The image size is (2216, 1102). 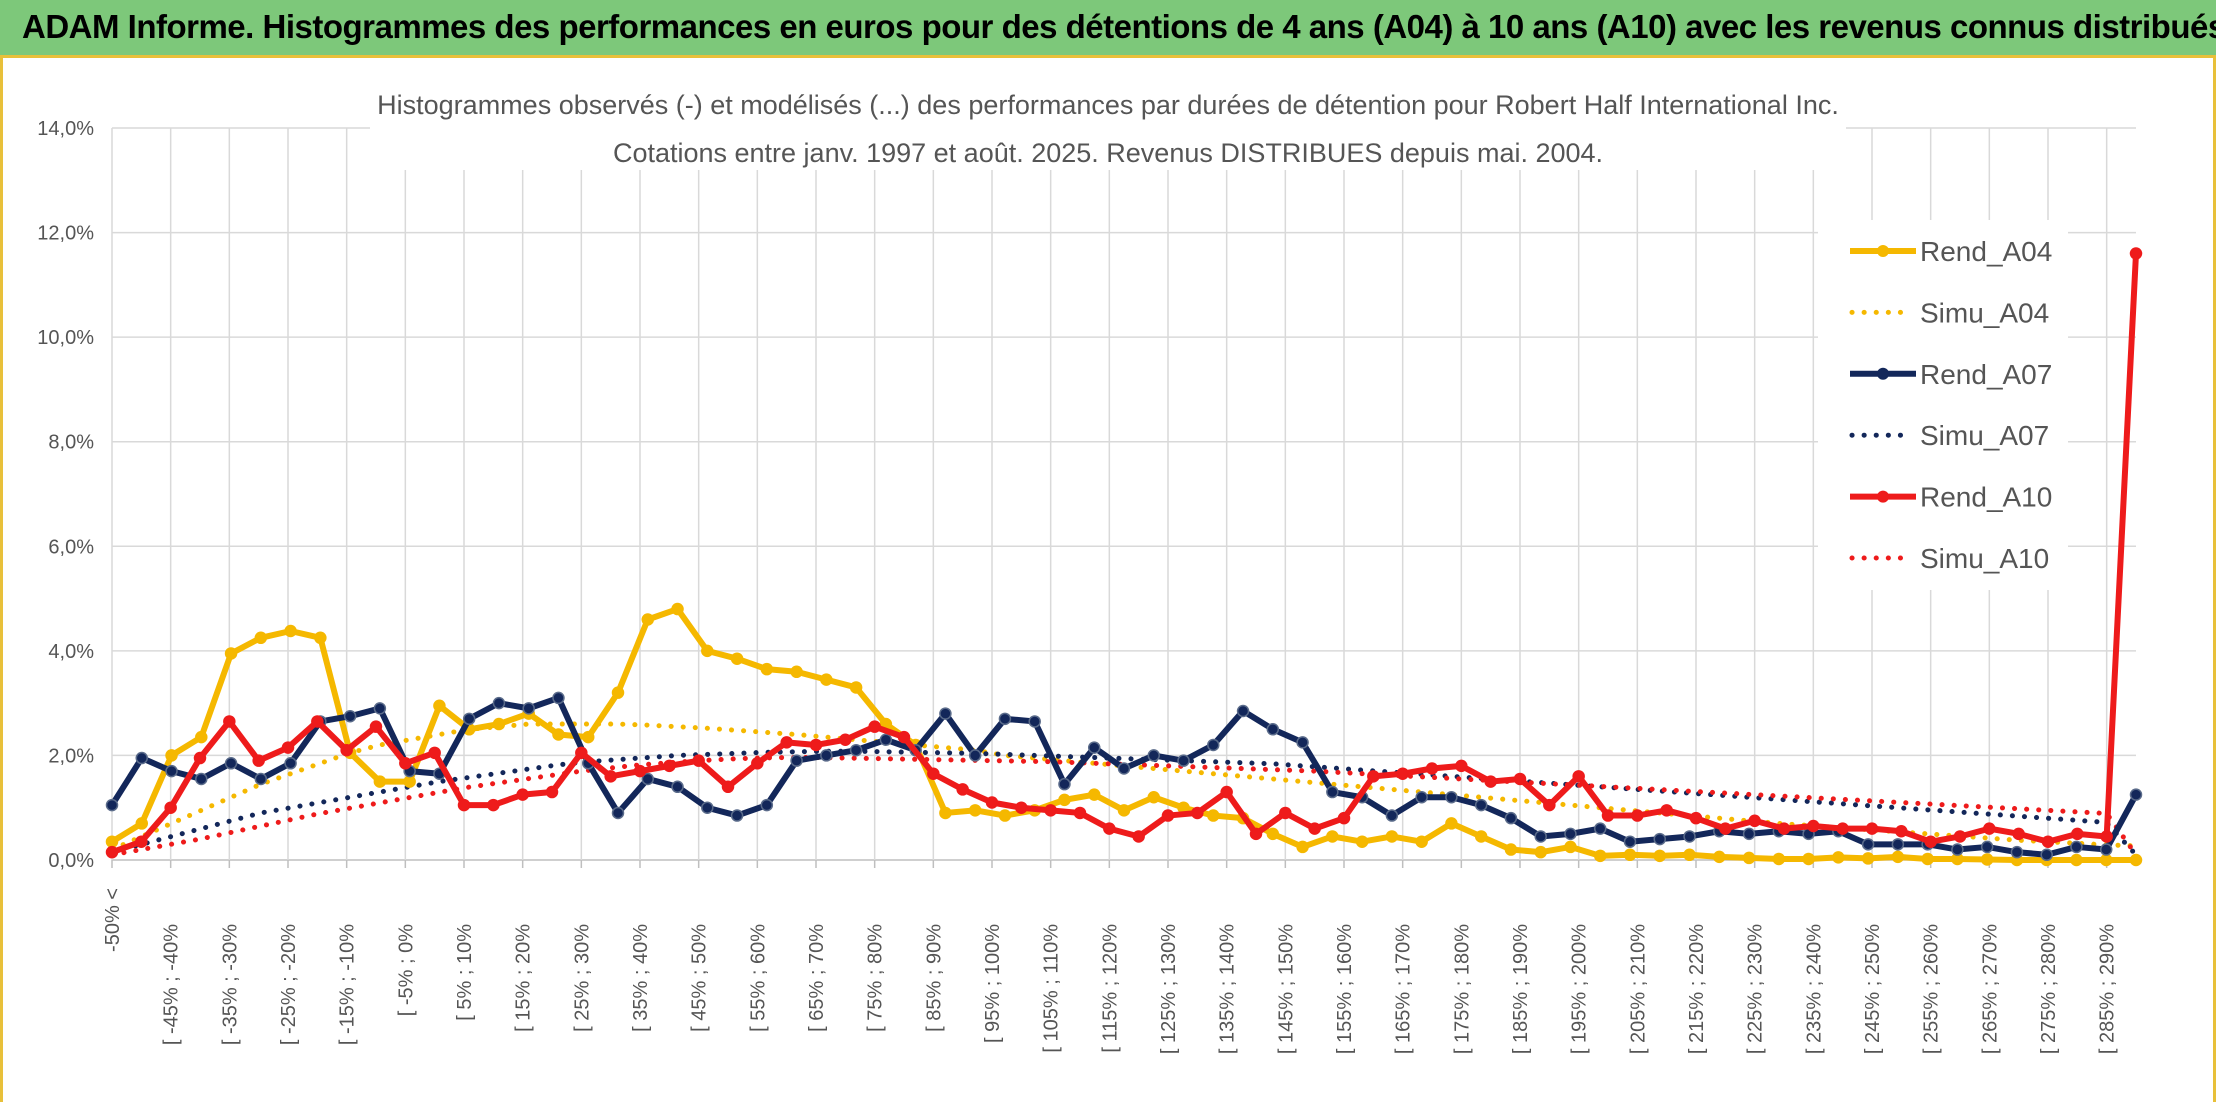 I want to click on legend-label: Simu_A10, so click(x=1984, y=558).